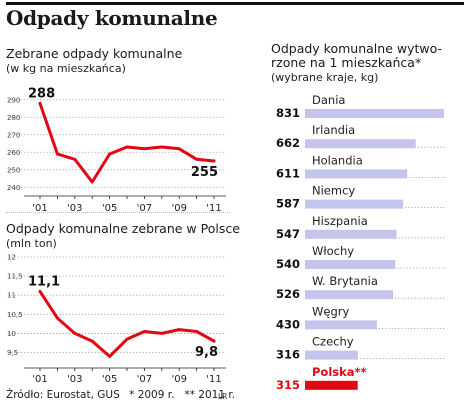 The width and height of the screenshot is (476, 412). Describe the element at coordinates (178, 379) in the screenshot. I see `chart2-xtick-label: '09` at that location.